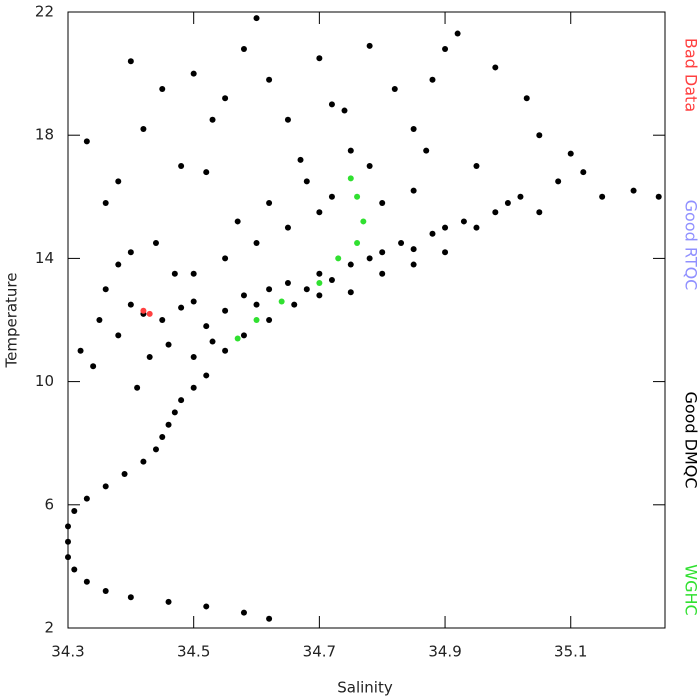 Image resolution: width=700 pixels, height=700 pixels. What do you see at coordinates (193, 652) in the screenshot?
I see `x-tick-label: 34.5` at bounding box center [193, 652].